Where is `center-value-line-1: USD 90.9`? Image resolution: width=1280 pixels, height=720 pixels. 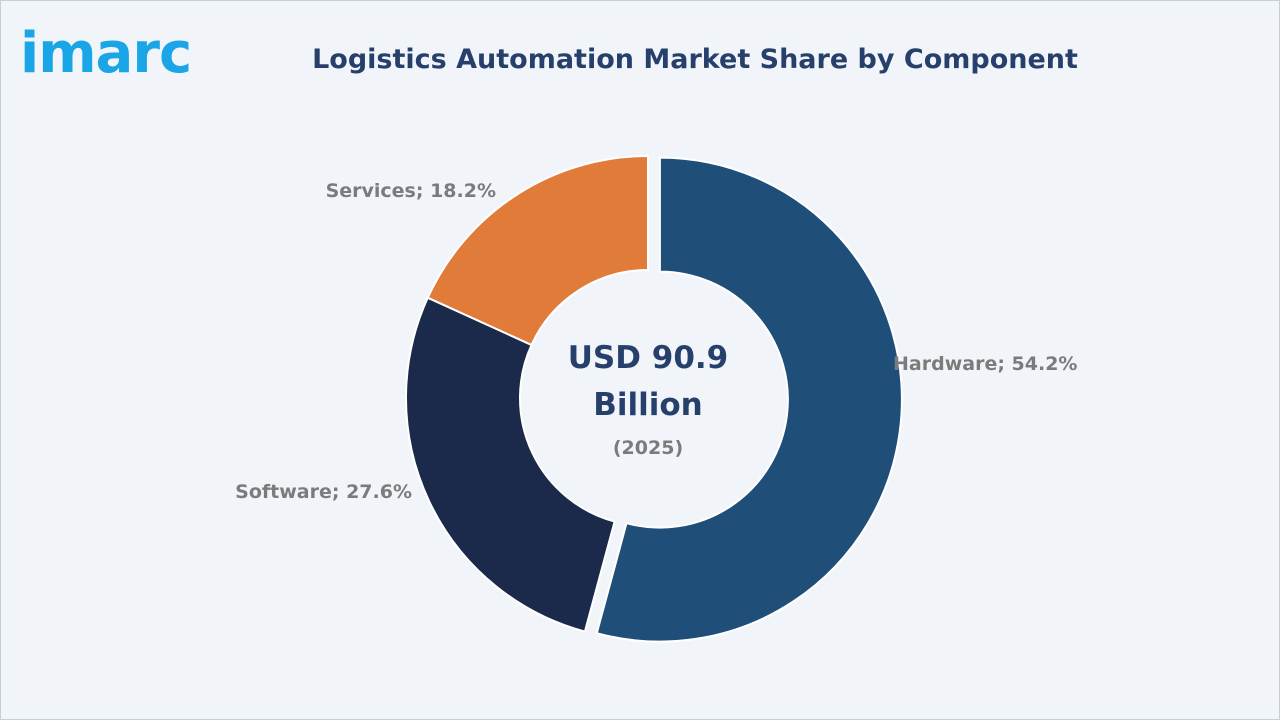
center-value-line-1: USD 90.9 is located at coordinates (648, 358).